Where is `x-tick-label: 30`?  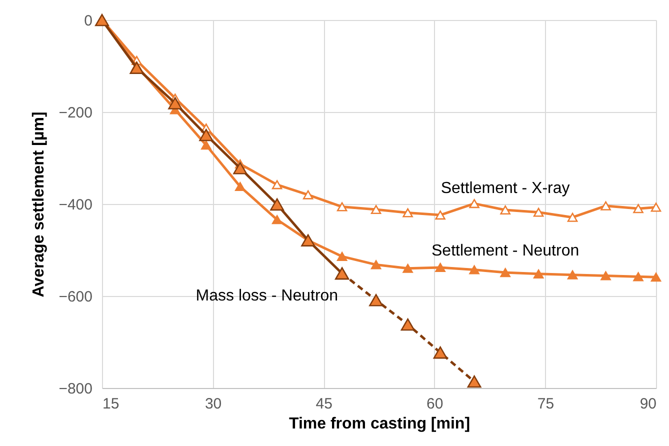
x-tick-label: 30 is located at coordinates (213, 404).